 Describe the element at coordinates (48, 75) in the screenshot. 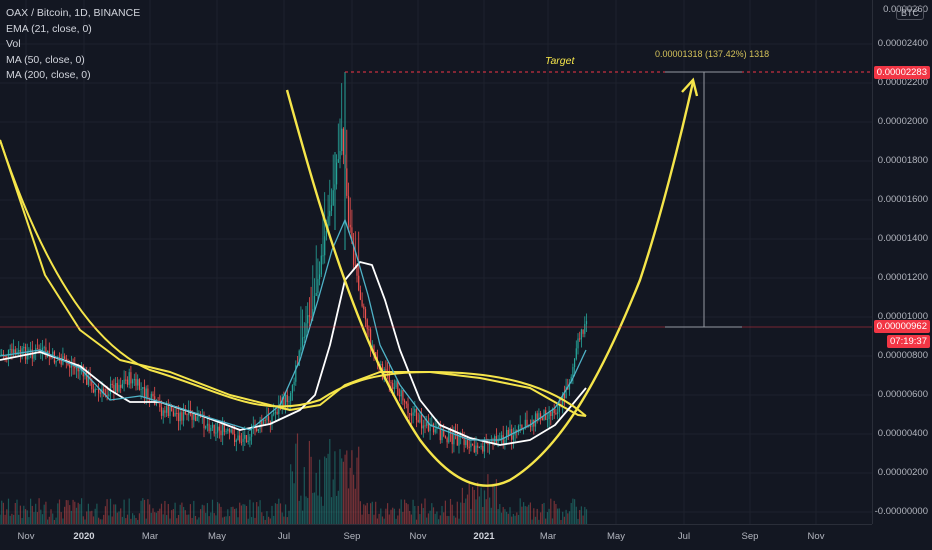

I see `legend-ma200: MA (200, close, 0)` at that location.